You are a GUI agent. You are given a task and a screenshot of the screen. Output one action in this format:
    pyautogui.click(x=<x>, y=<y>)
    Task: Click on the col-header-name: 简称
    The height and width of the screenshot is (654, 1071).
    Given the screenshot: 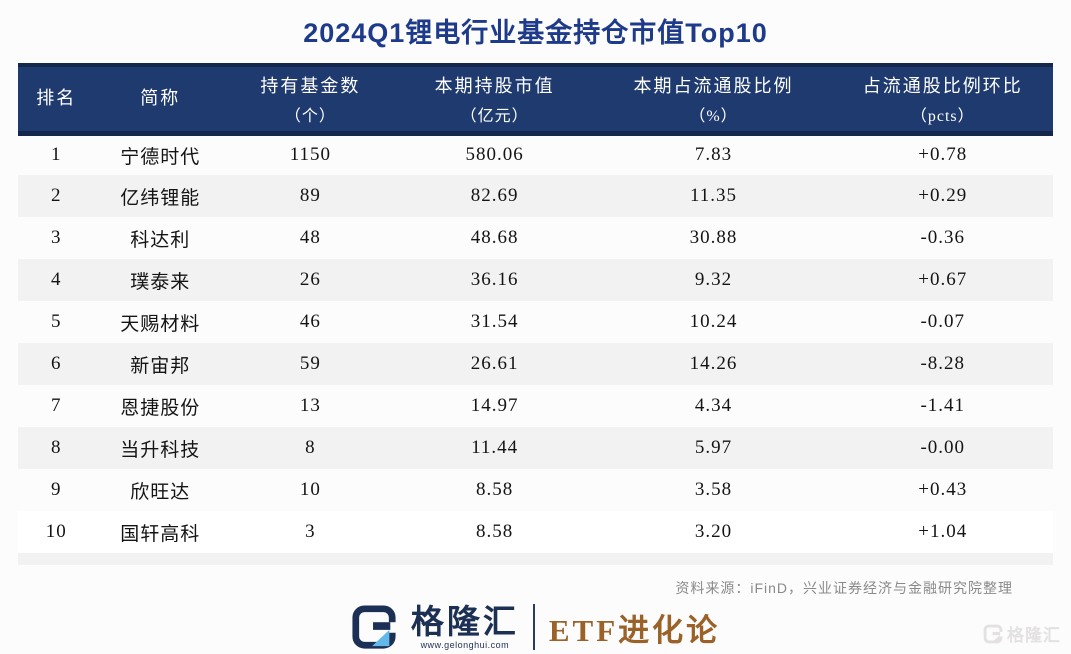 What is the action you would take?
    pyautogui.click(x=160, y=99)
    